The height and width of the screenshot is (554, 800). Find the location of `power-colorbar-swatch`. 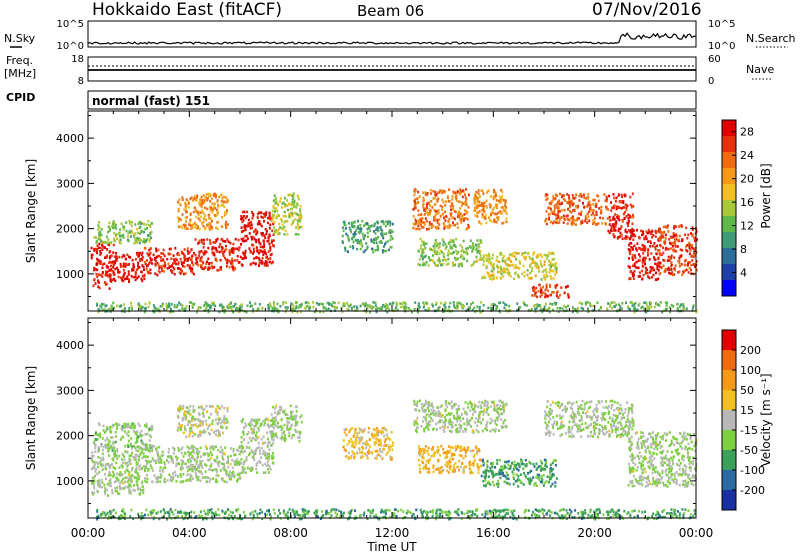

power-colorbar-swatch is located at coordinates (729, 192).